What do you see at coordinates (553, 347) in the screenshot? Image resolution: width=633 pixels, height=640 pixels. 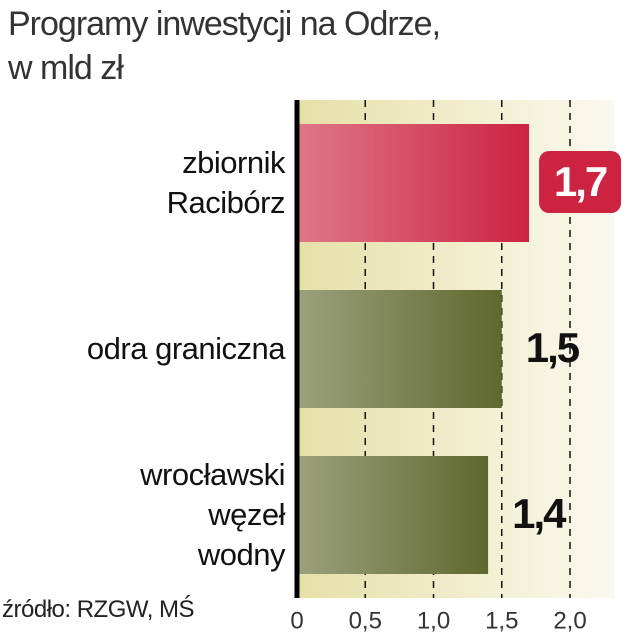 I see `value-label: 1,5` at bounding box center [553, 347].